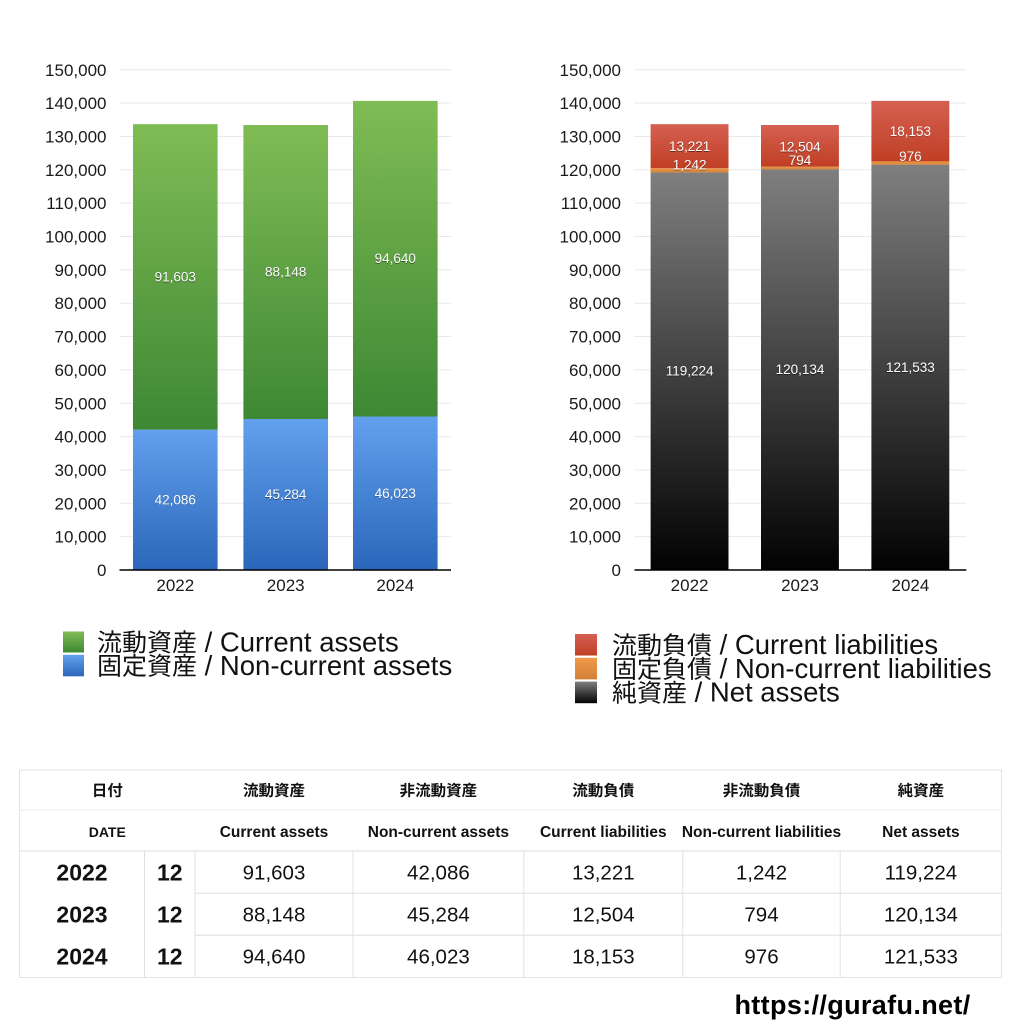  Describe the element at coordinates (329, 665) in the screenshot. I see `svg-text: / Non-current assets` at that location.